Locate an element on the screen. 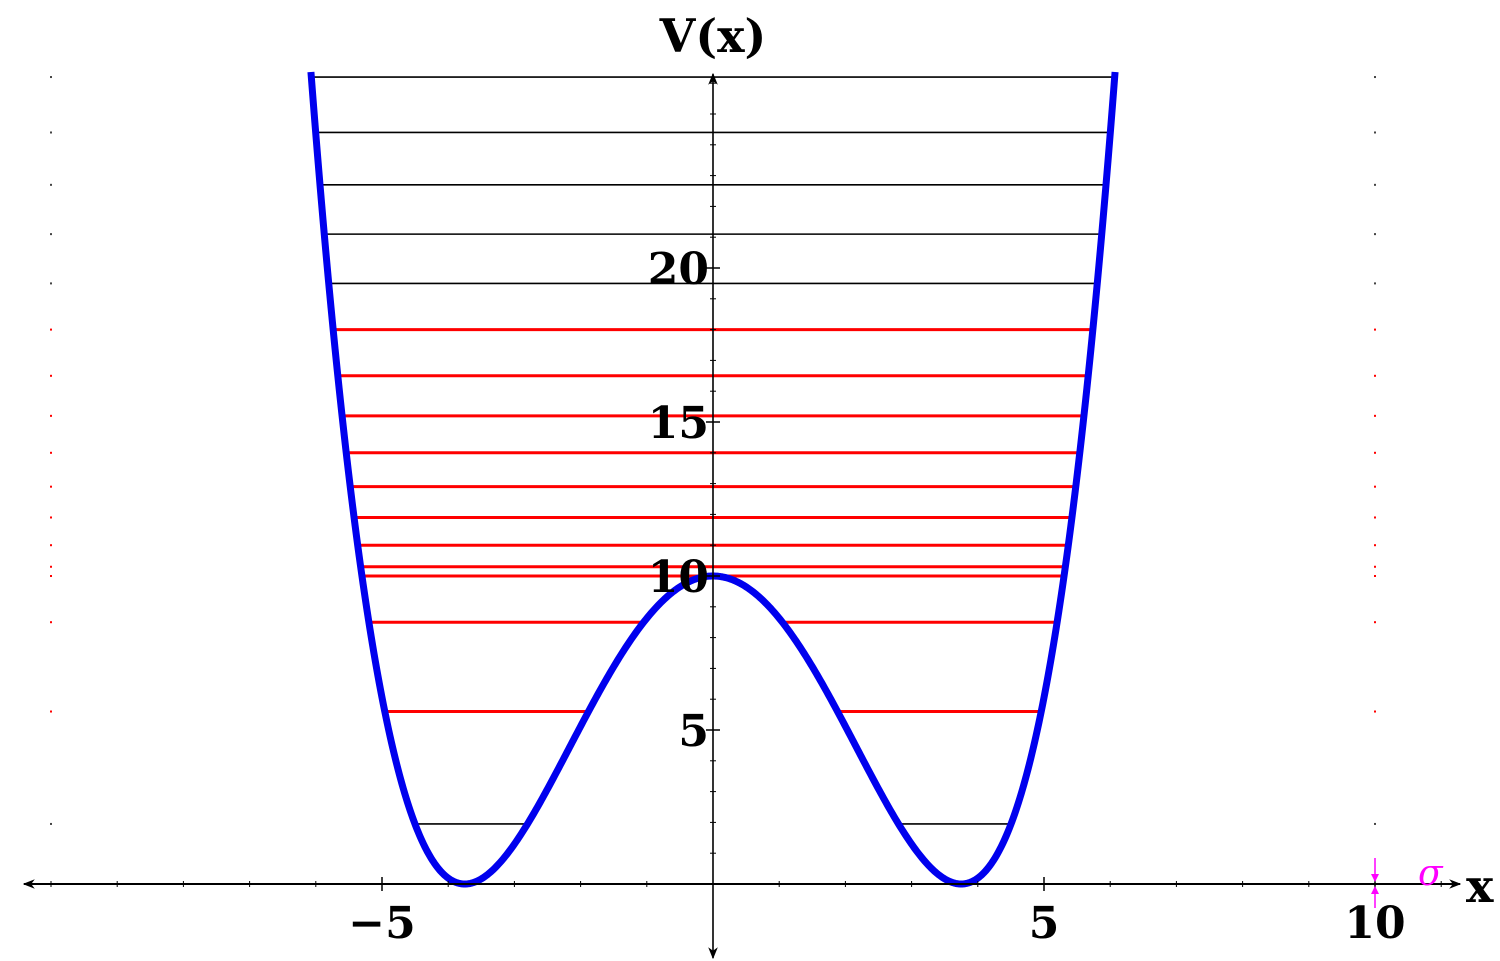  sigma-arrow-up is located at coordinates (1375, 890).